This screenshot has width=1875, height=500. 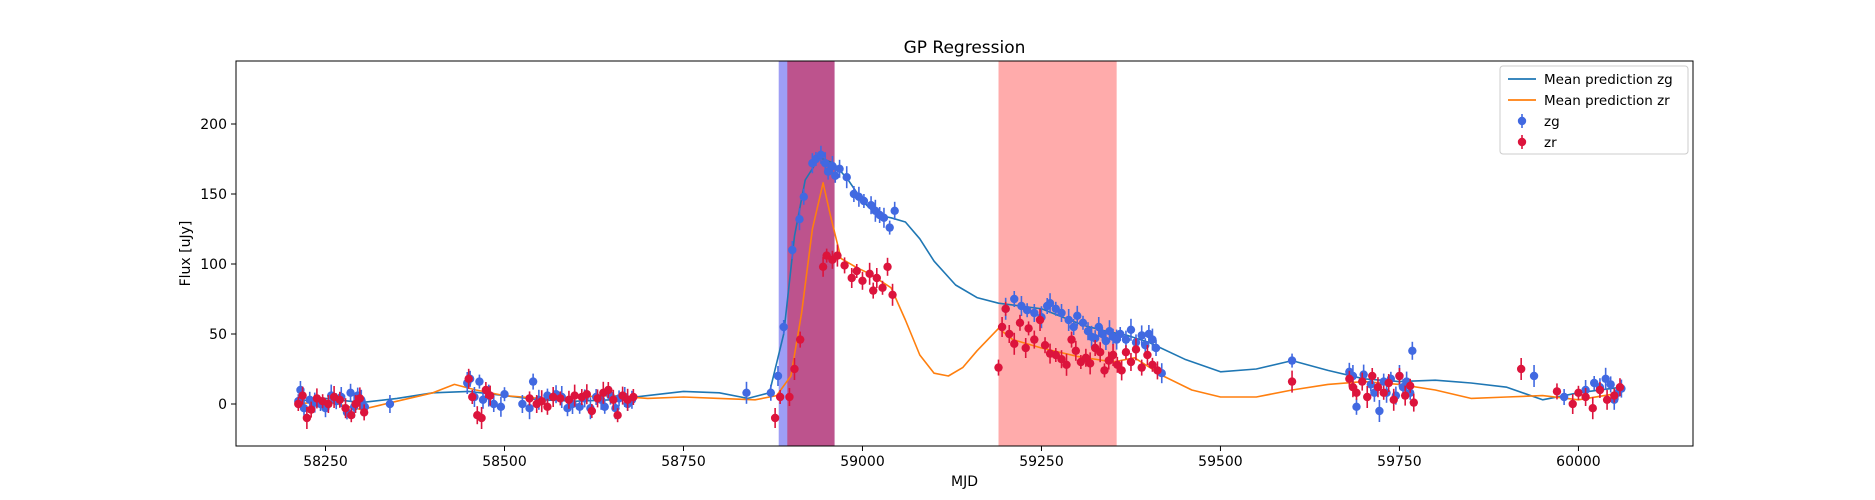 What do you see at coordinates (1552, 122) in the screenshot?
I see `legend-label: zg` at bounding box center [1552, 122].